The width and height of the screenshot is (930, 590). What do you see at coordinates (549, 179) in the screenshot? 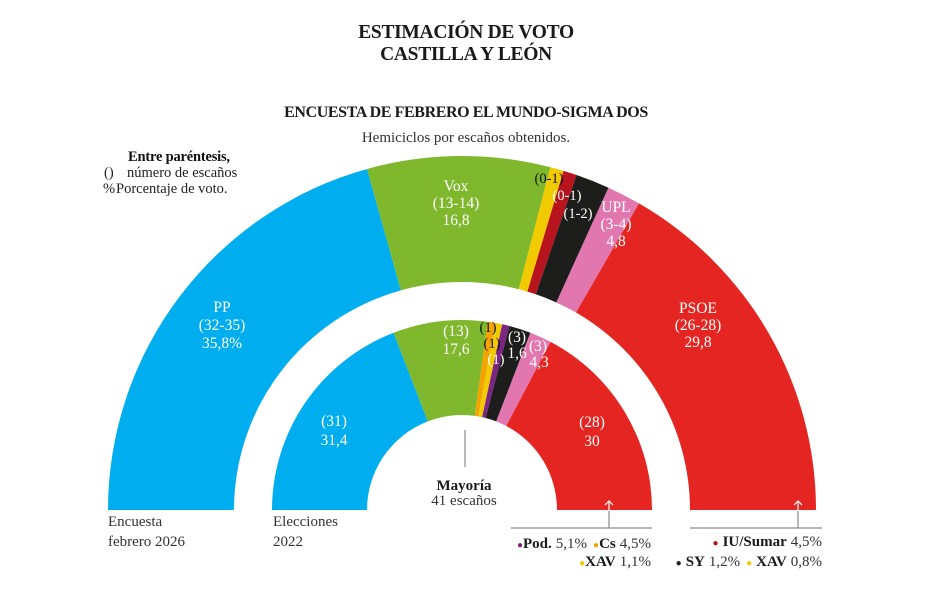
I see `label-survey-xav-seats: (0-1)` at bounding box center [549, 179].